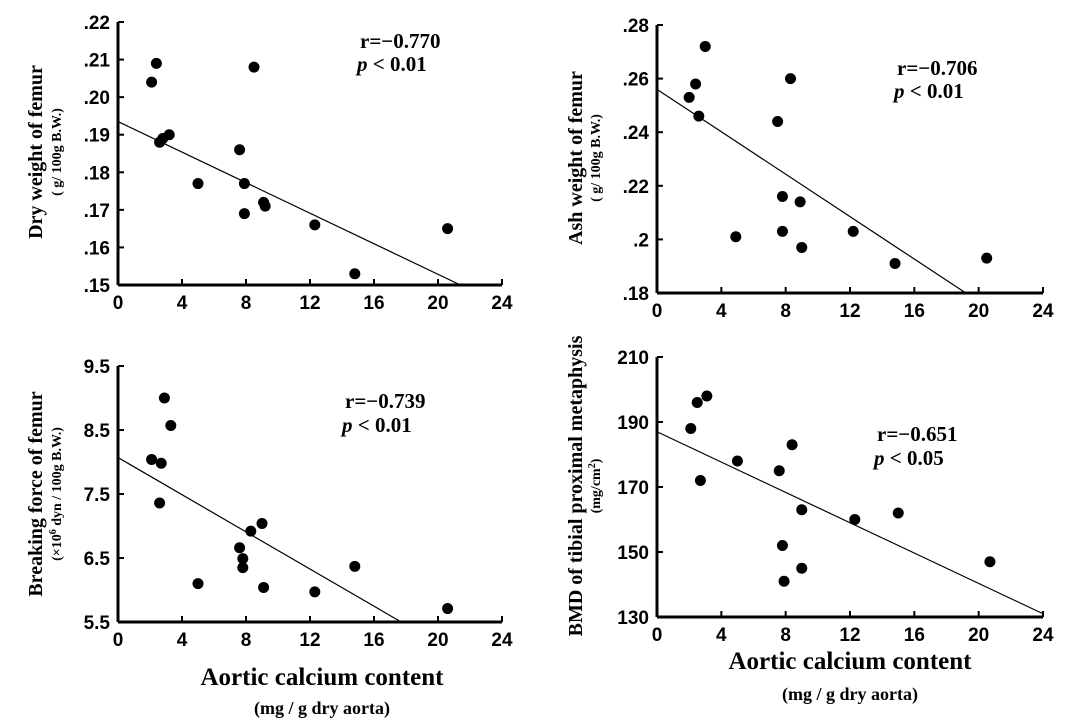  What do you see at coordinates (36, 493) in the screenshot?
I see `y-axis-label: Breaking force of femur` at bounding box center [36, 493].